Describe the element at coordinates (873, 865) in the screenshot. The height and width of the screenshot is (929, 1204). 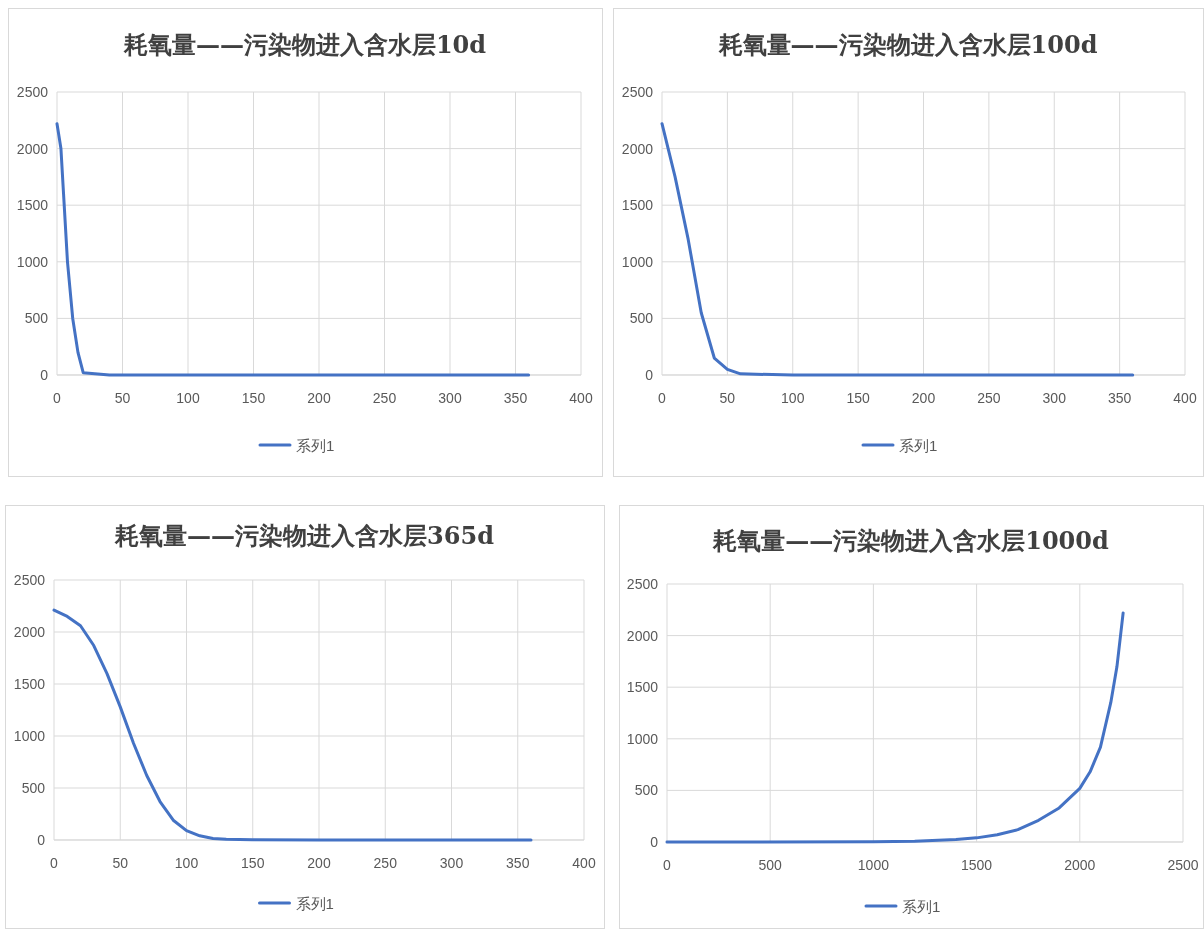
I see `x-tick-label: 1000` at that location.